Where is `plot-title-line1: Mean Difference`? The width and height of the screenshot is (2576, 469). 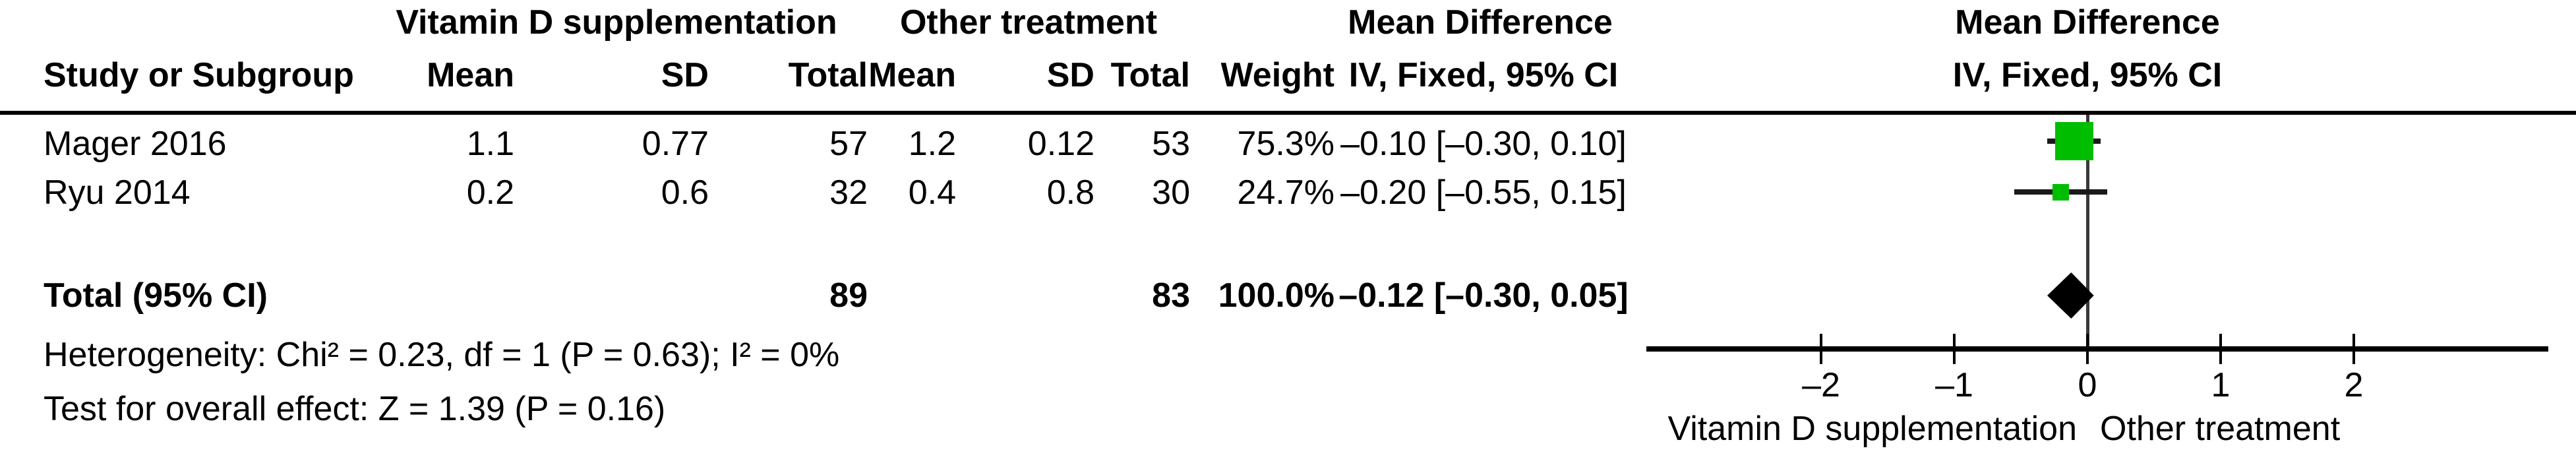
plot-title-line1: Mean Difference is located at coordinates (2087, 22).